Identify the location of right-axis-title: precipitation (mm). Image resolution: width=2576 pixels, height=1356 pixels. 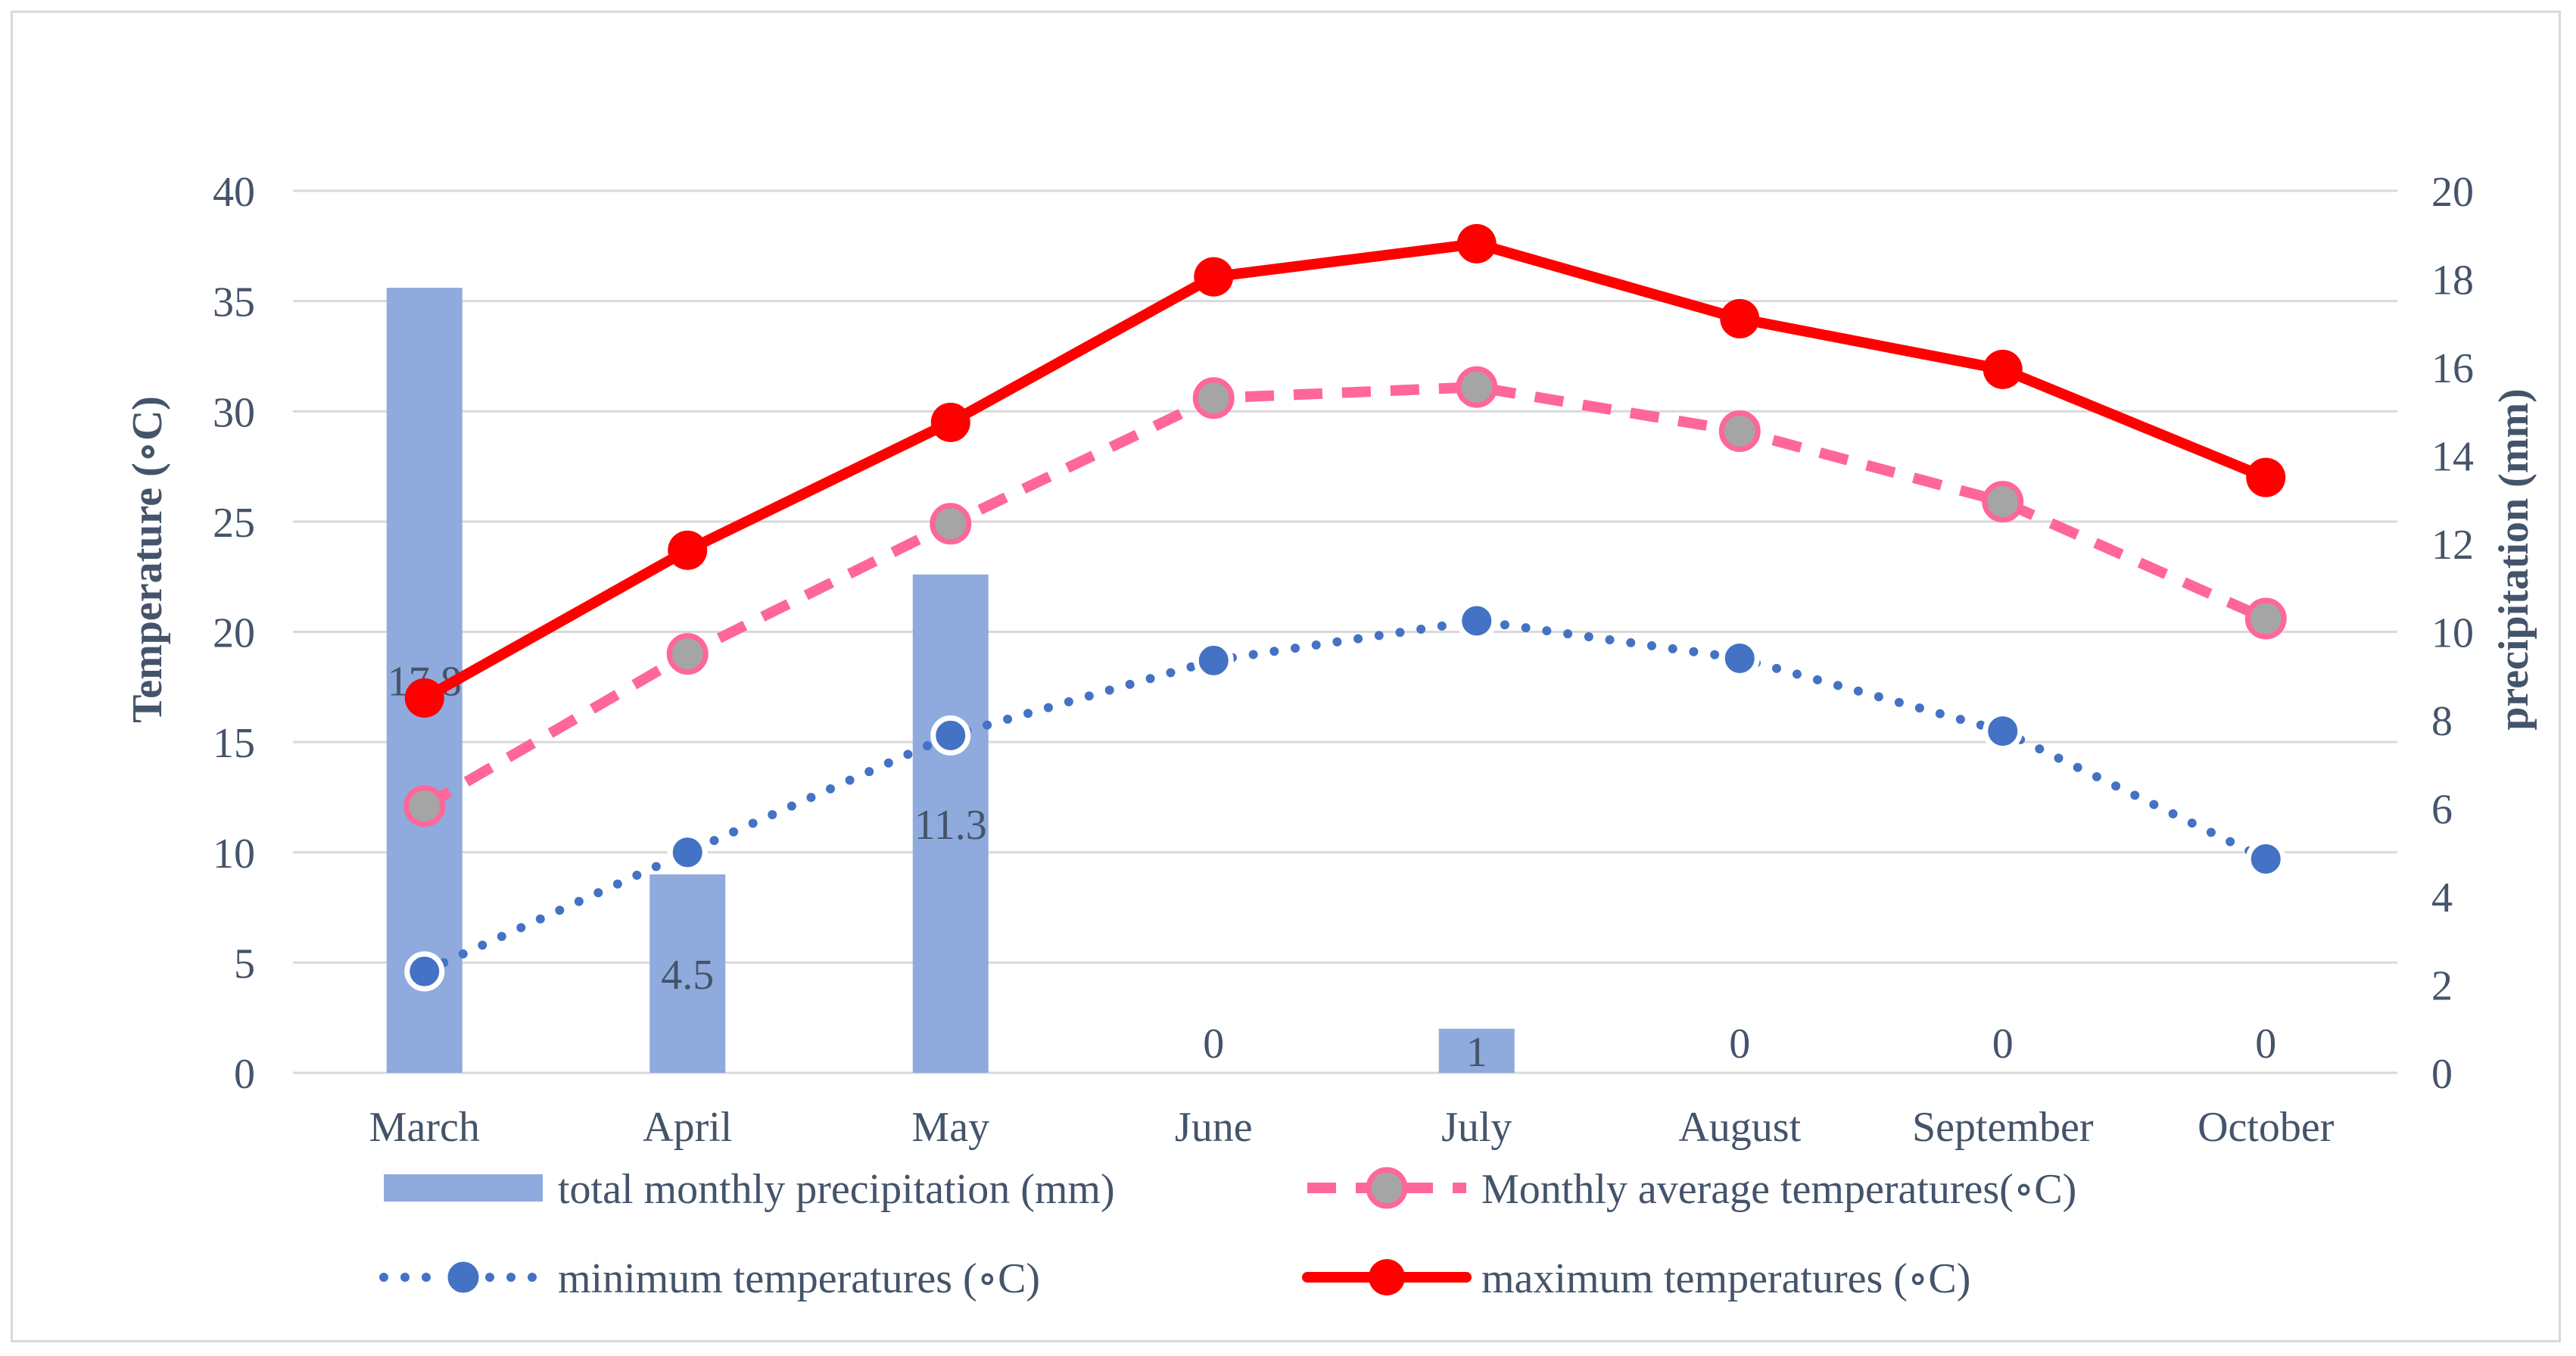
(2513, 559).